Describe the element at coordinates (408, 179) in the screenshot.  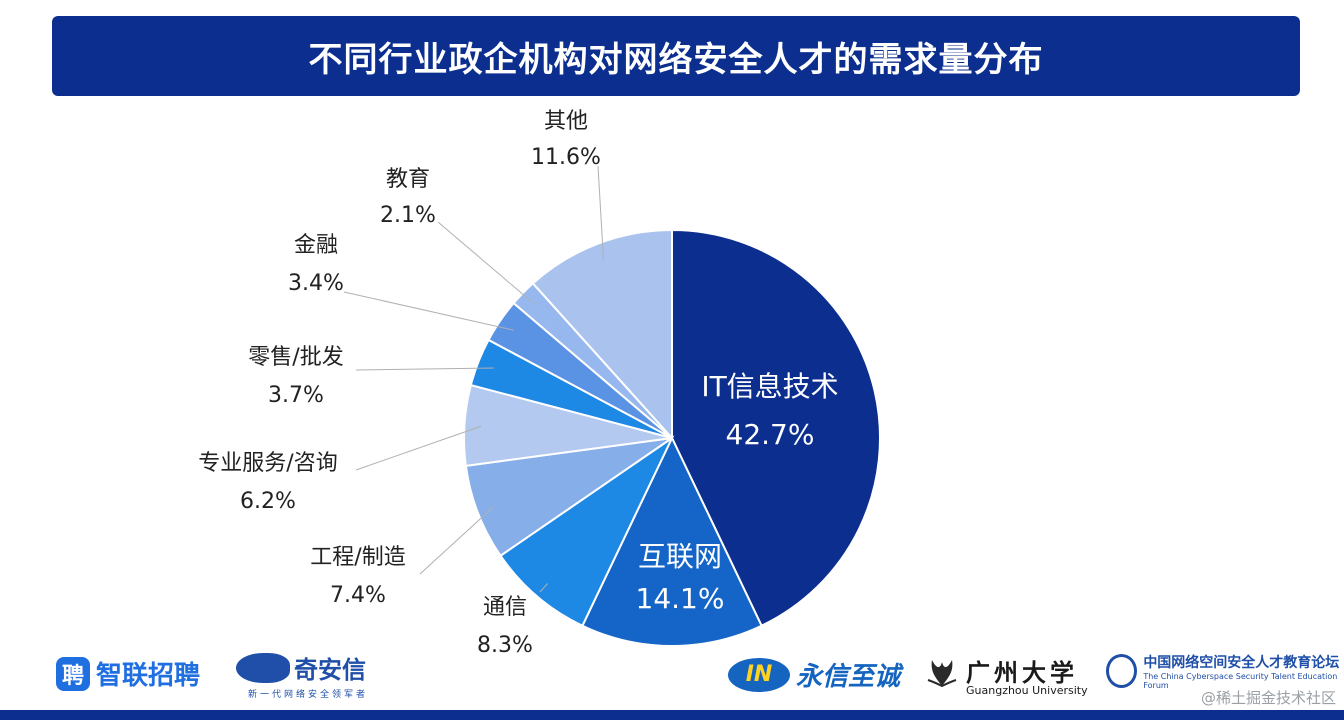
I see `slice-category-label: 教育` at that location.